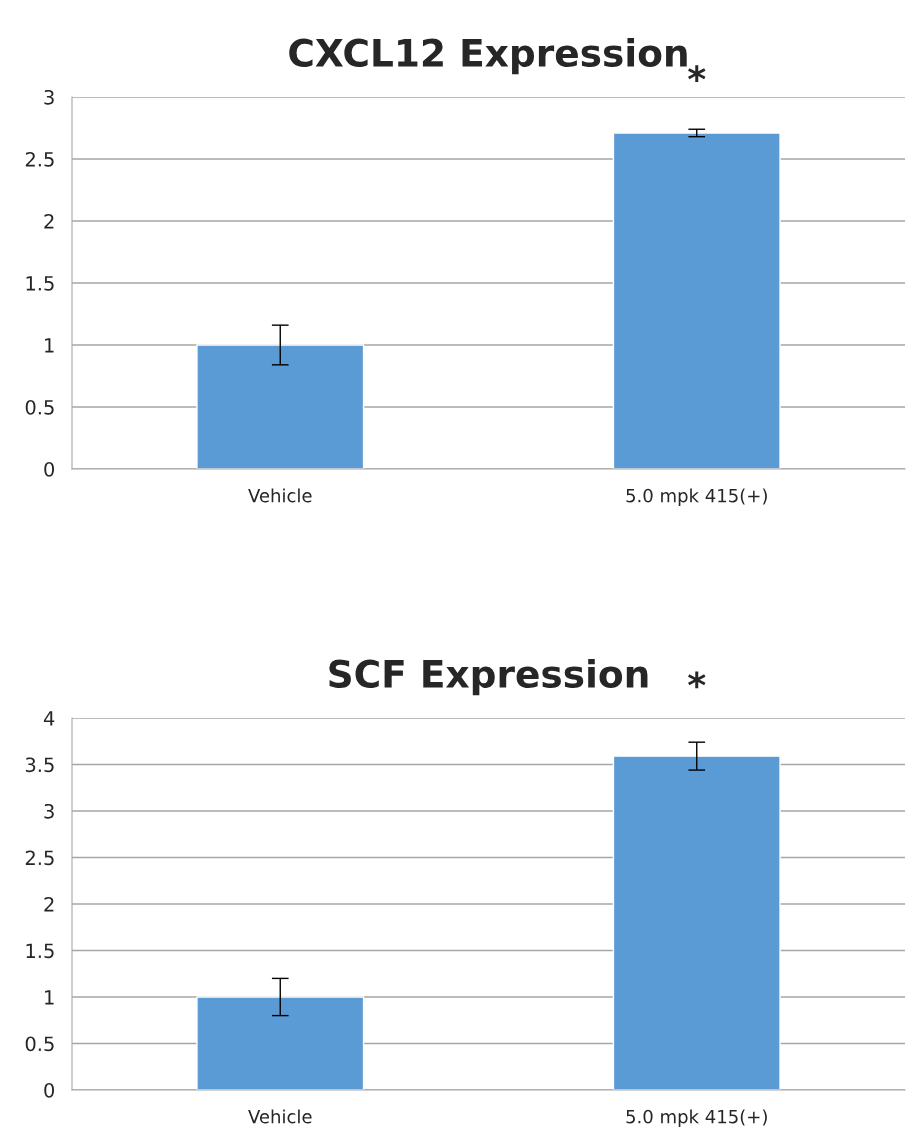 The image size is (912, 1147). What do you see at coordinates (49, 718) in the screenshot?
I see `y-tick-label: 4` at bounding box center [49, 718].